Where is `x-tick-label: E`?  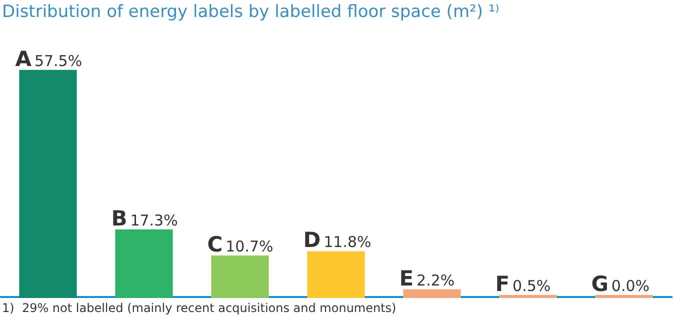
x-tick-label: E is located at coordinates (406, 278).